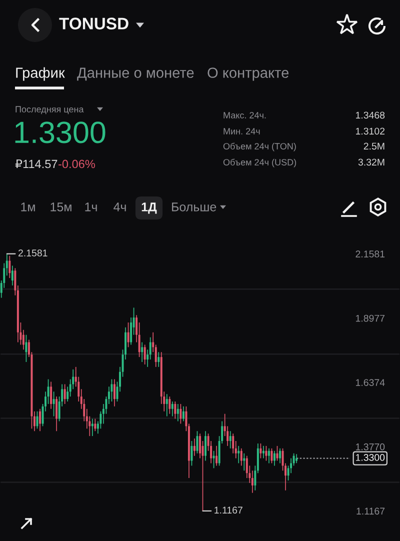 This screenshot has width=400, height=541. What do you see at coordinates (40, 74) in the screenshot?
I see `annotation: График` at bounding box center [40, 74].